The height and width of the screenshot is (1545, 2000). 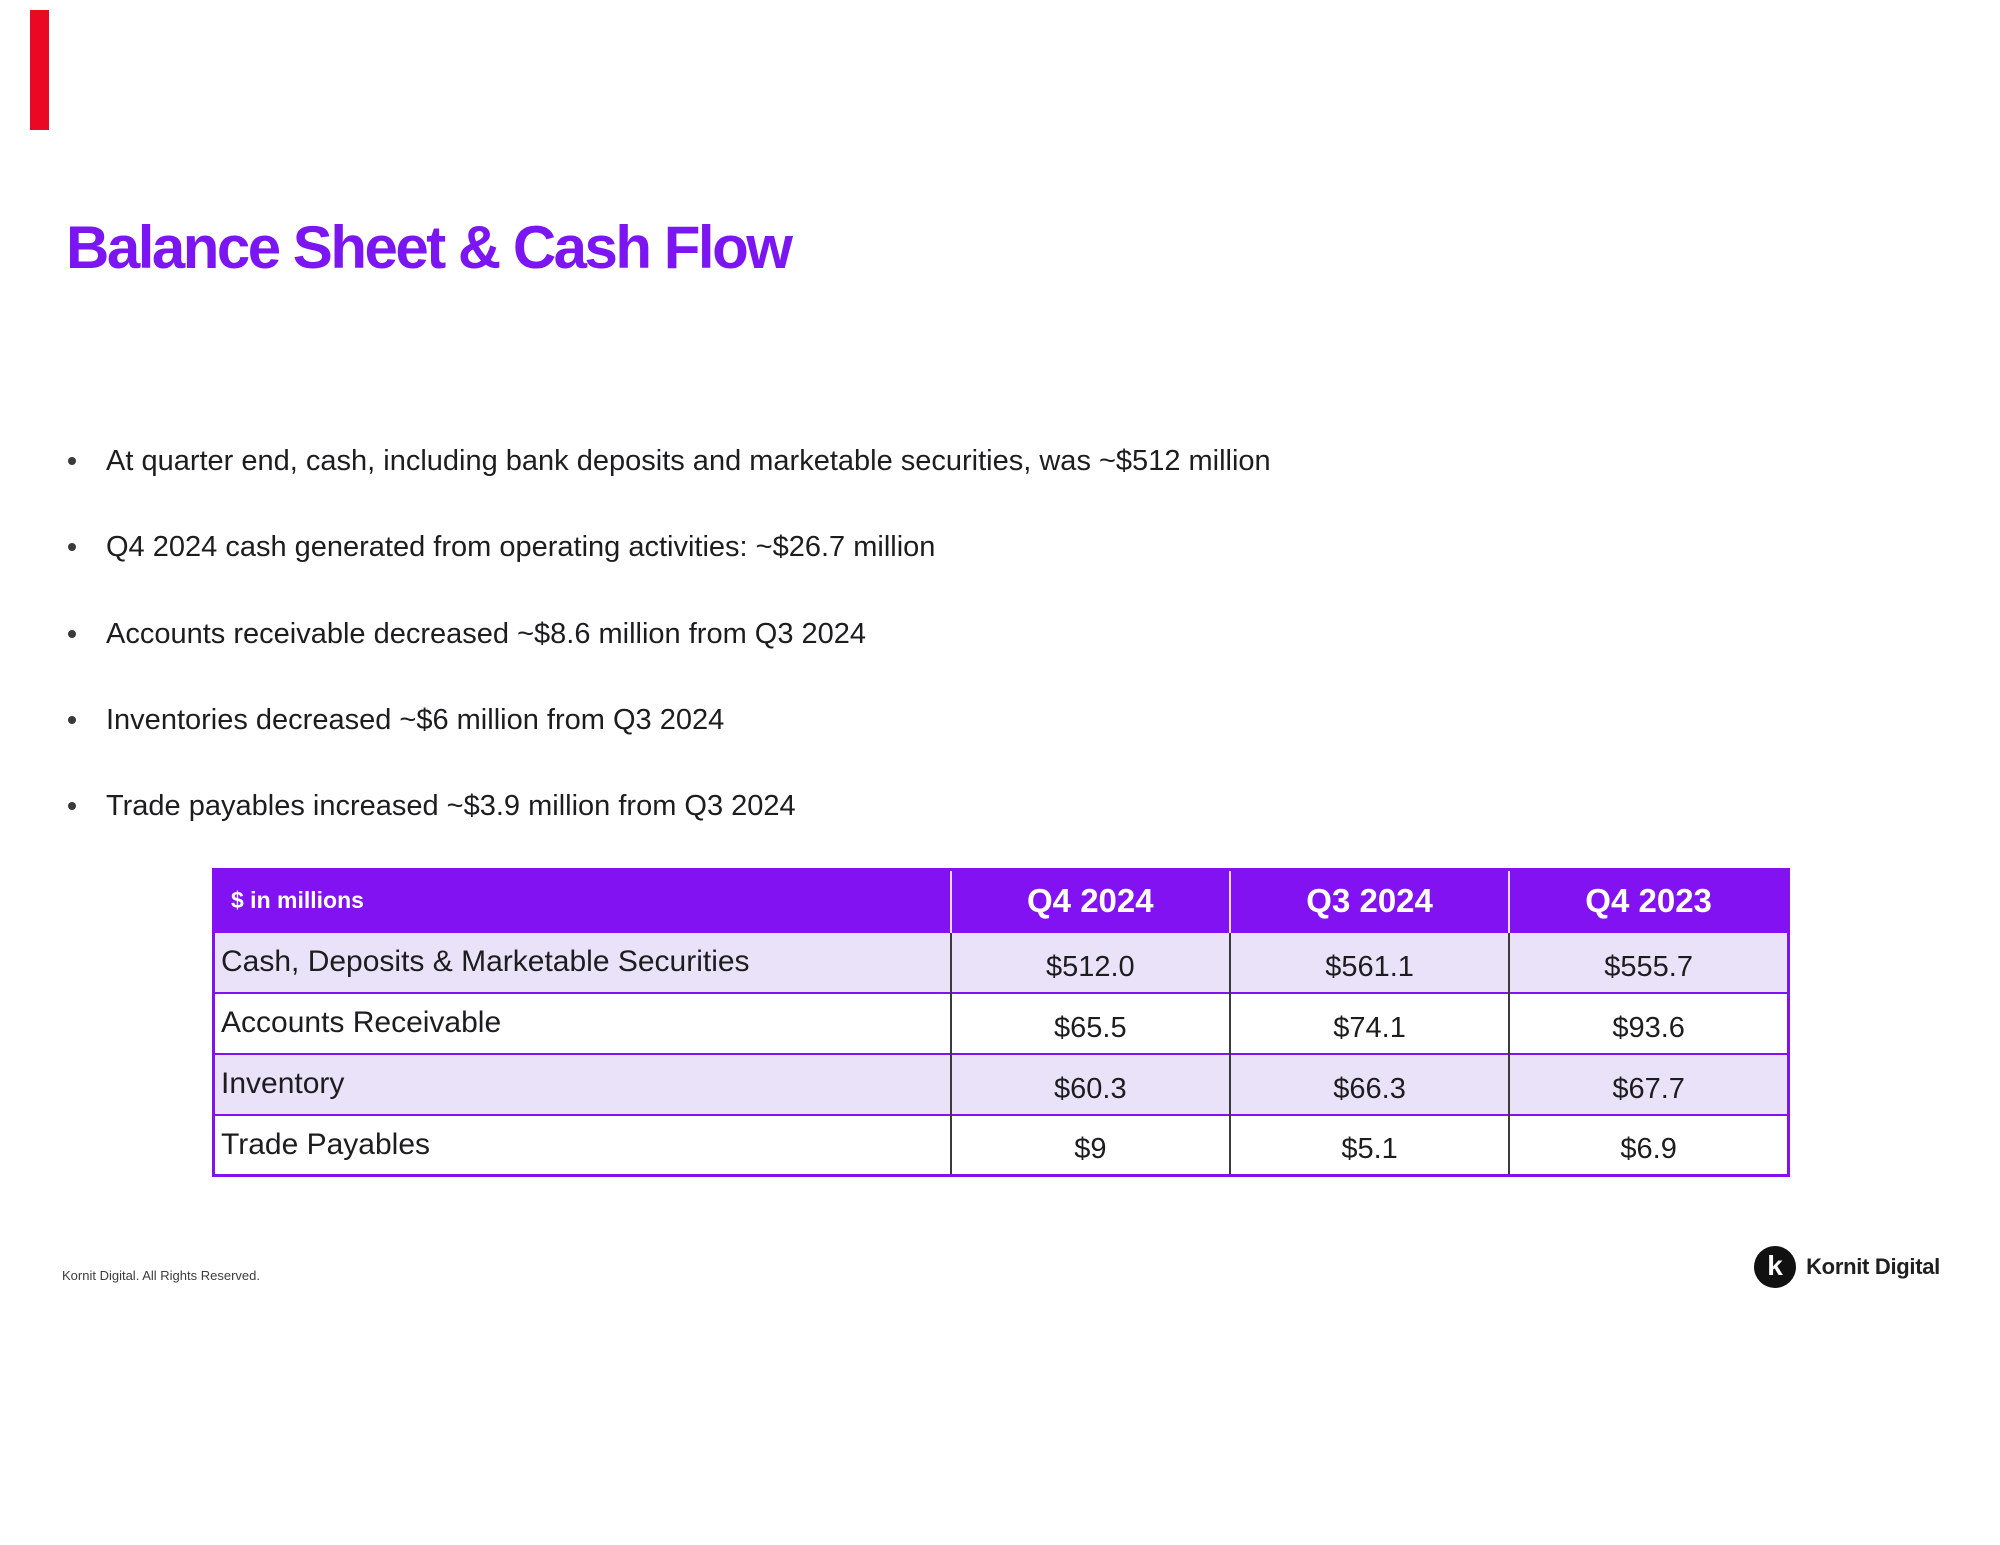 What do you see at coordinates (1648, 1083) in the screenshot?
I see `value-cell: $67.7` at bounding box center [1648, 1083].